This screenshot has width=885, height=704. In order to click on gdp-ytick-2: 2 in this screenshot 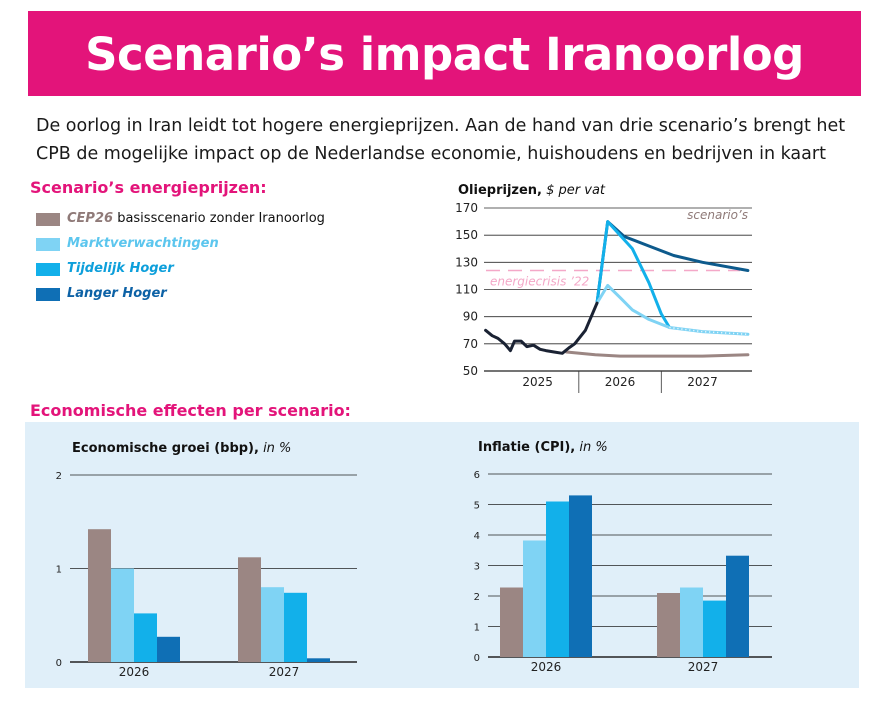, I will do `click(59, 476)`.